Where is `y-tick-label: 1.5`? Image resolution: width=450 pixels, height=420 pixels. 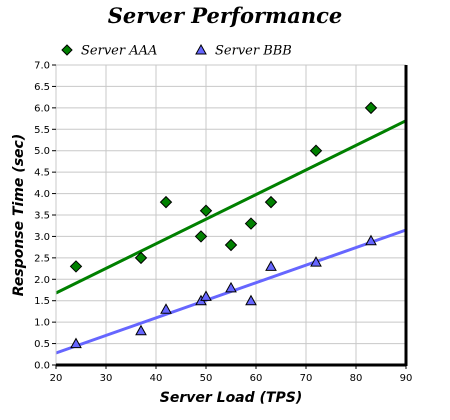
y-tick-label: 1.5 is located at coordinates (42, 301).